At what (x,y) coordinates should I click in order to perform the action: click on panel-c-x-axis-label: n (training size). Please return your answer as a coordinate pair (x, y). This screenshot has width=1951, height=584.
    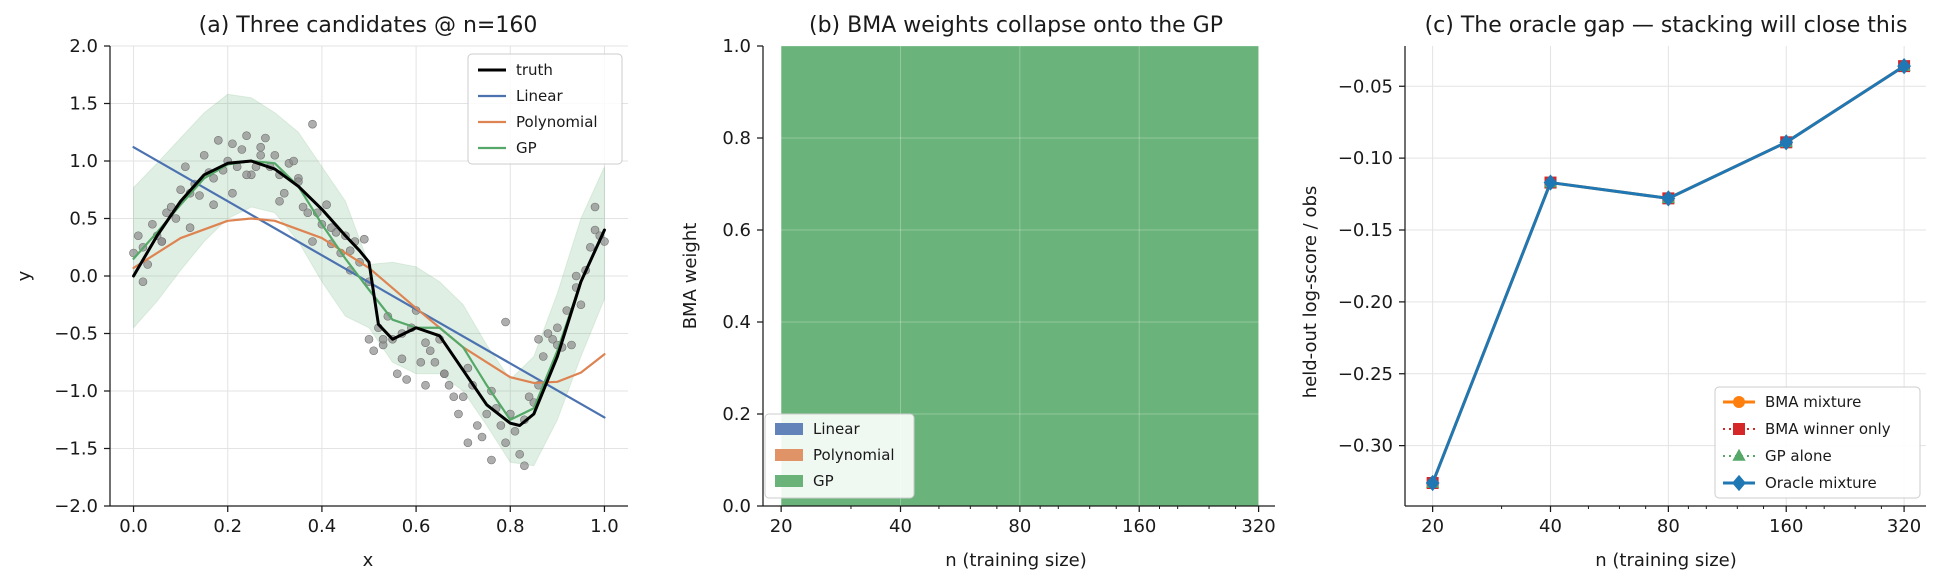
    Looking at the image, I should click on (1666, 560).